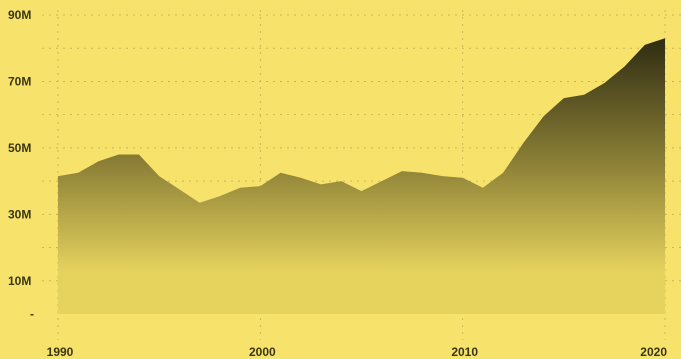  What do you see at coordinates (464, 352) in the screenshot?
I see `x-tick-label: 2010` at bounding box center [464, 352].